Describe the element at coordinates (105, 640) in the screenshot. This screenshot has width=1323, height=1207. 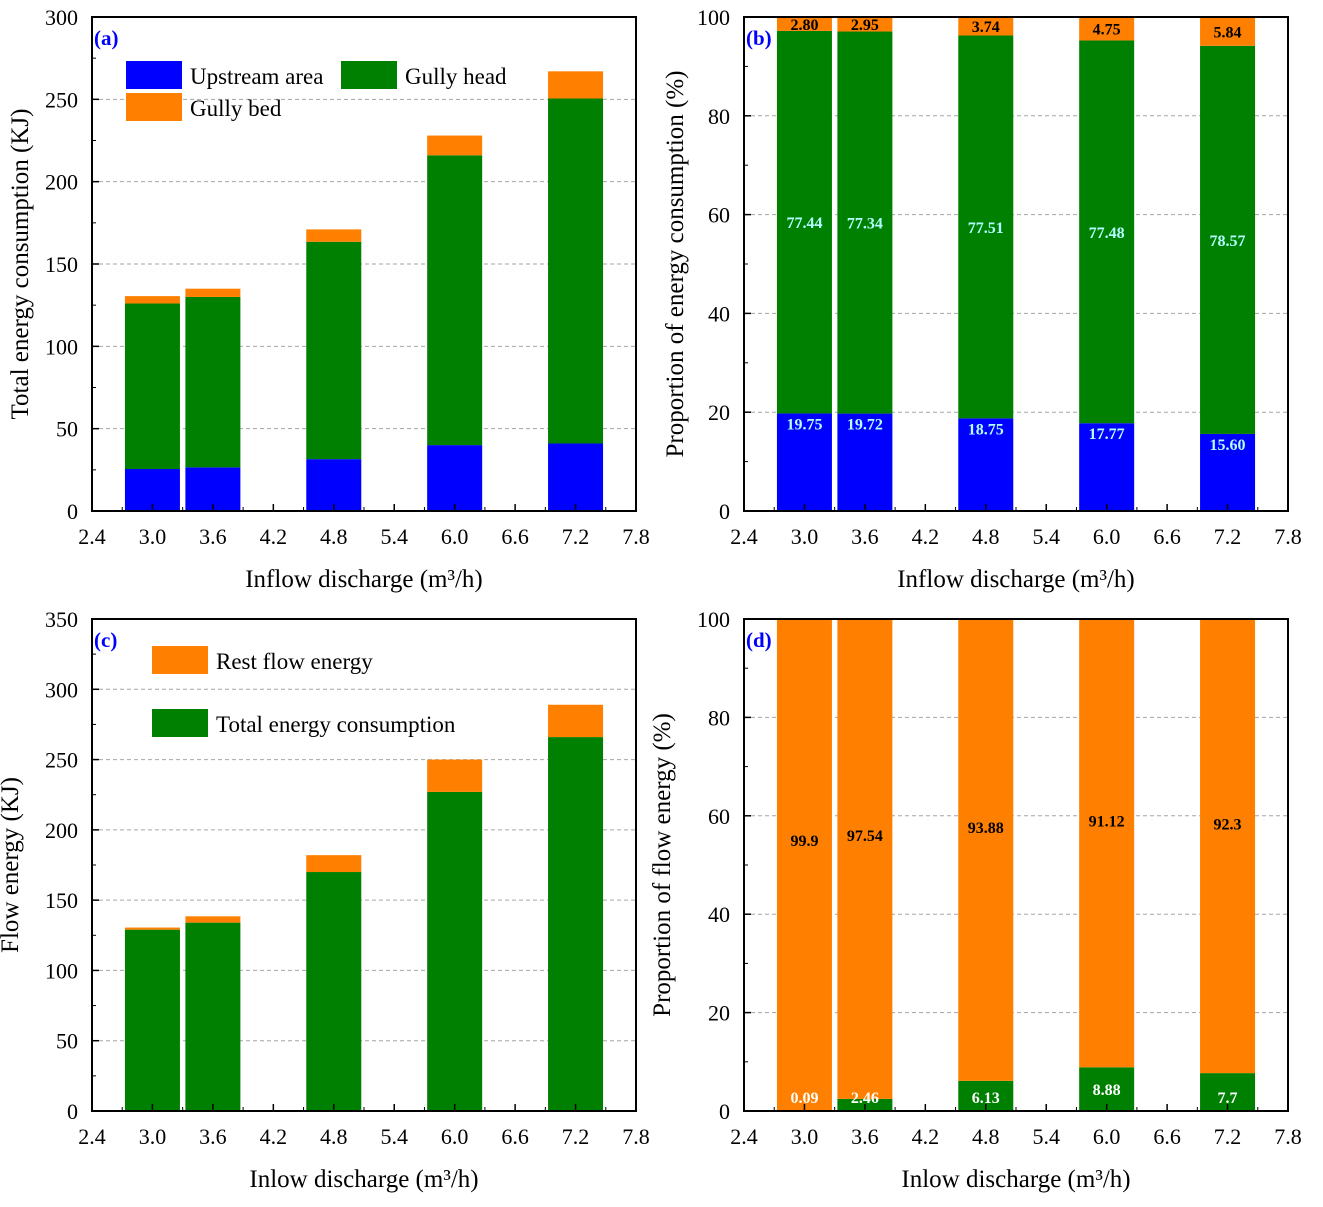
I see `panel-label: (c)` at that location.